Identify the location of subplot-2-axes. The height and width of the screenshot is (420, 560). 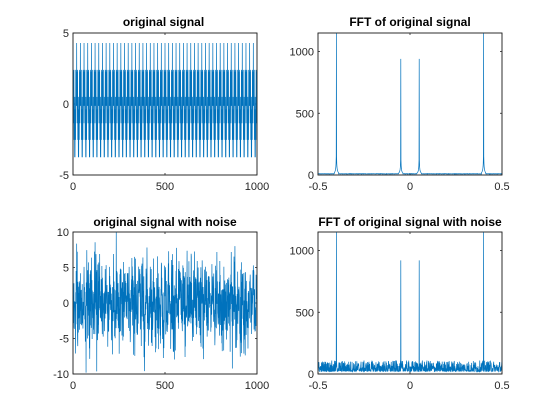
(410, 104).